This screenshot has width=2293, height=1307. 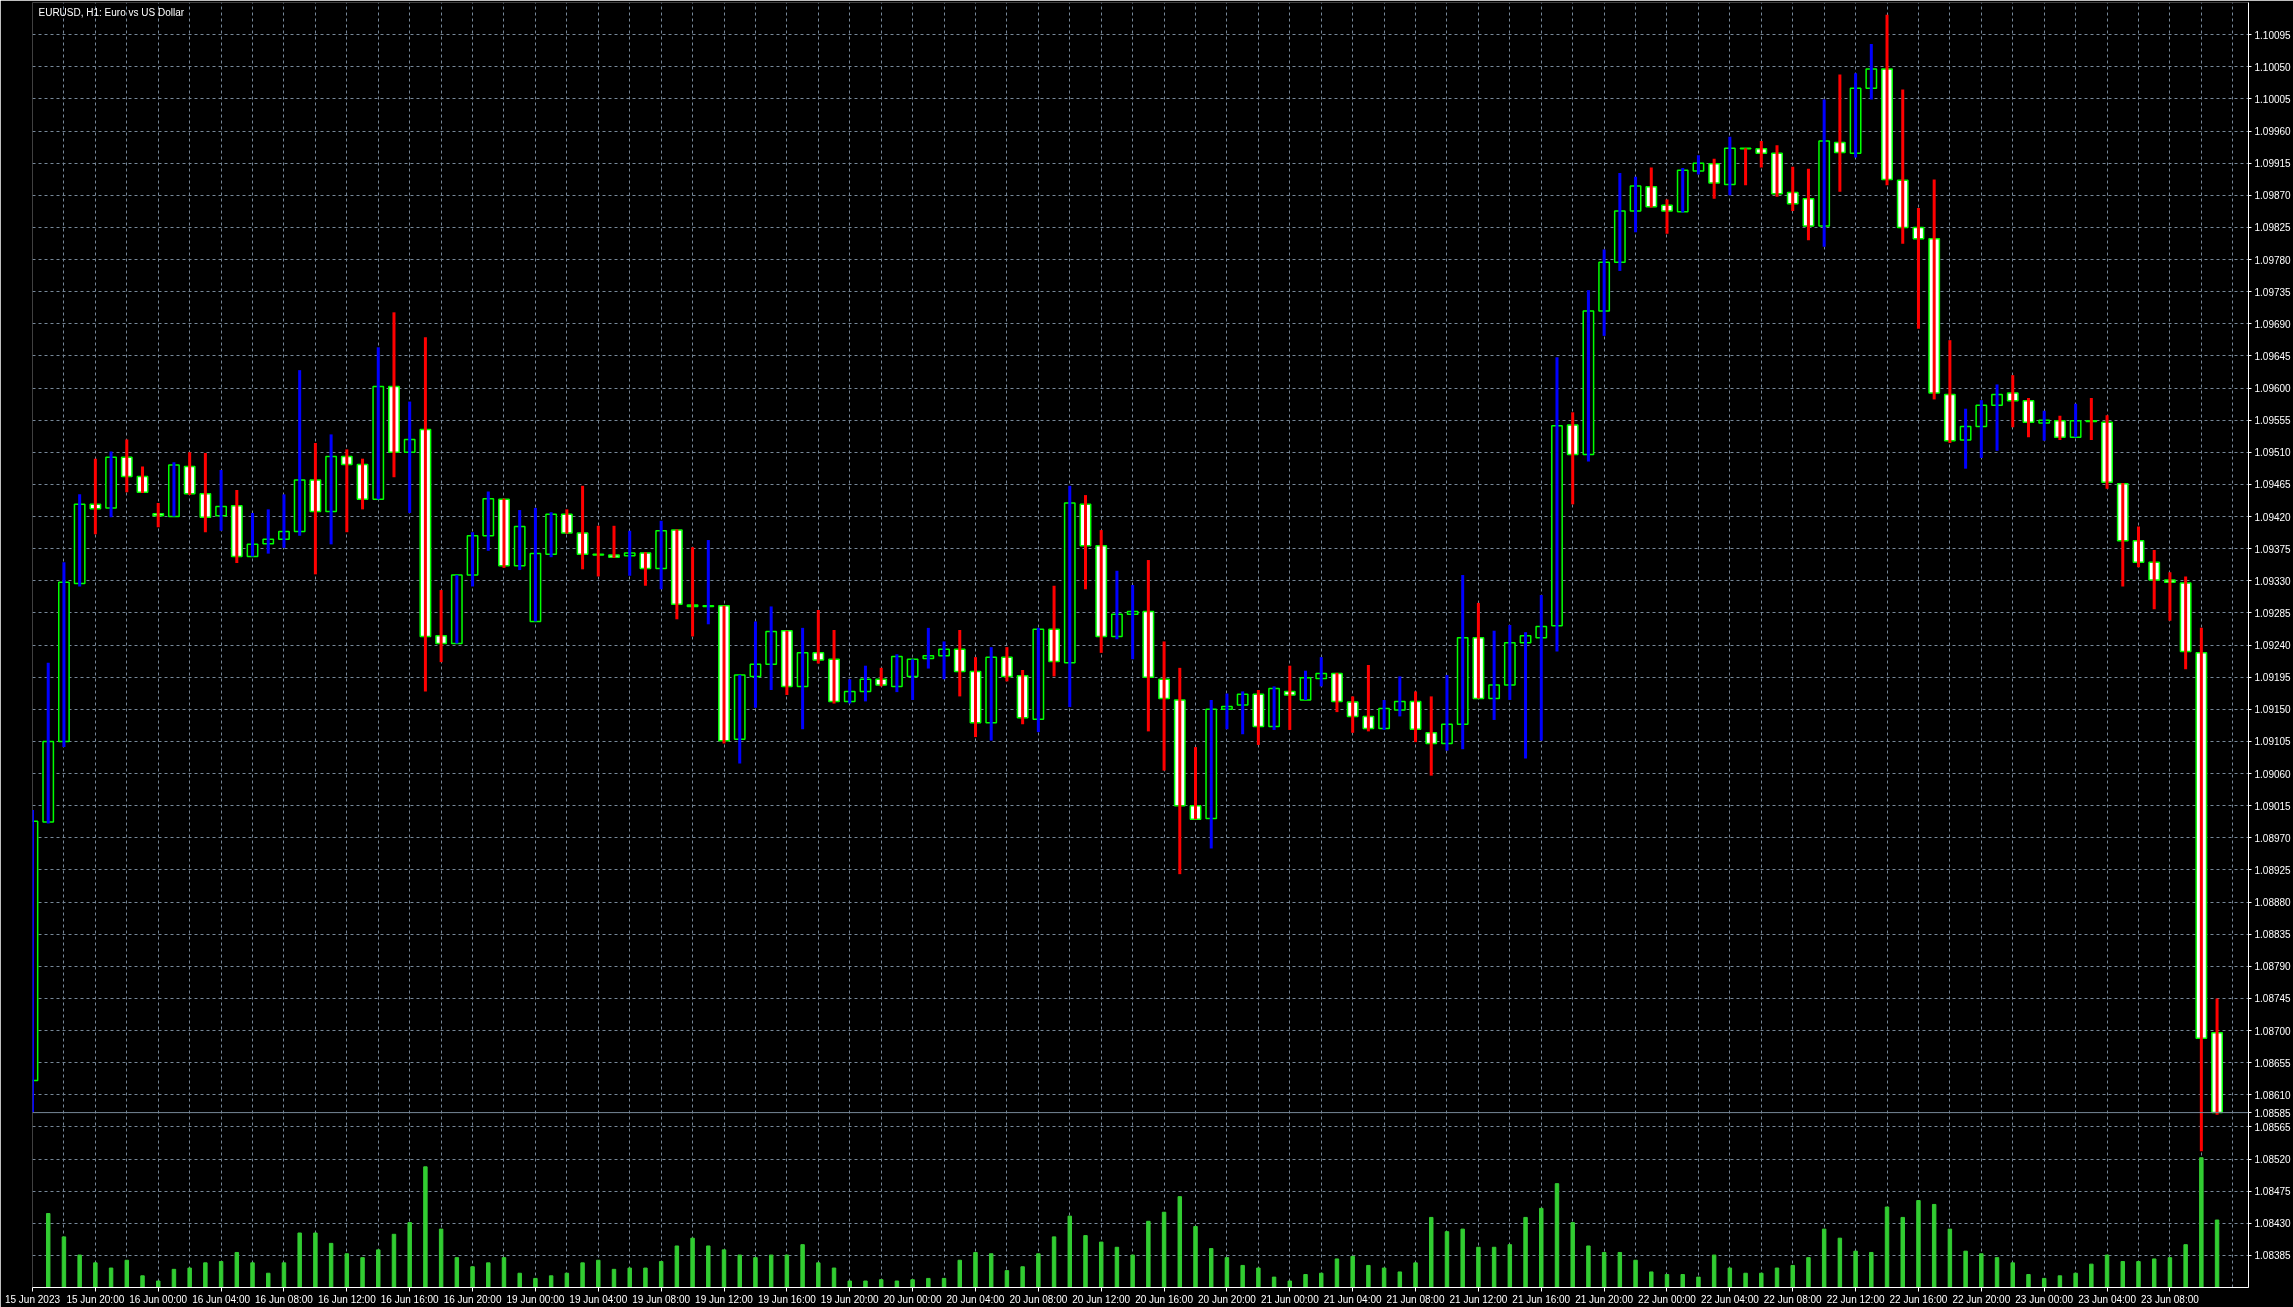 What do you see at coordinates (1981, 1299) in the screenshot?
I see `x-tick-label: 22 Jun 20:00` at bounding box center [1981, 1299].